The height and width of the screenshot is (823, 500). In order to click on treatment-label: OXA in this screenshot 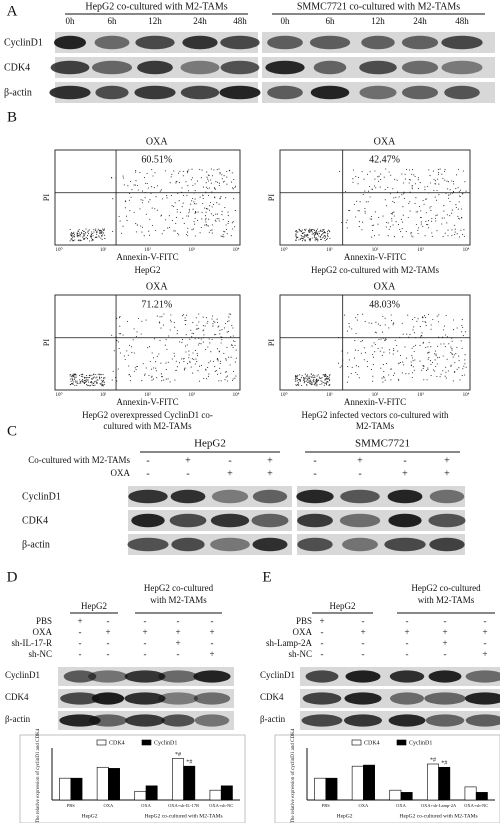, I will do `click(157, 141)`.